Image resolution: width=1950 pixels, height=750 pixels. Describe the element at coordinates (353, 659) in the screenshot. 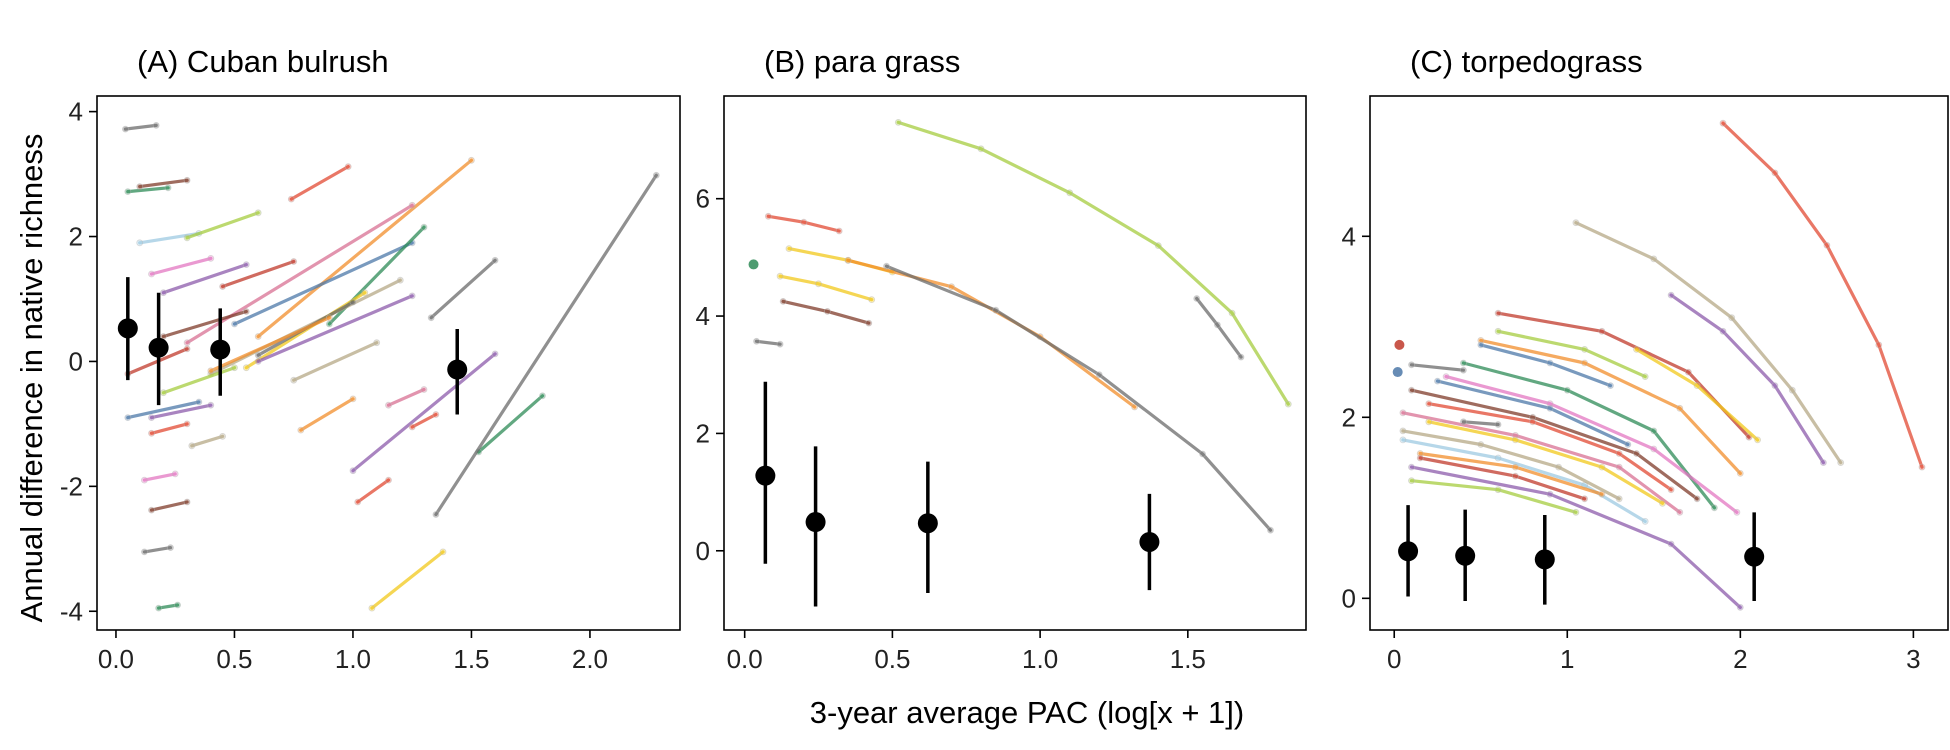

I see `x-tick-label: 1.0` at that location.